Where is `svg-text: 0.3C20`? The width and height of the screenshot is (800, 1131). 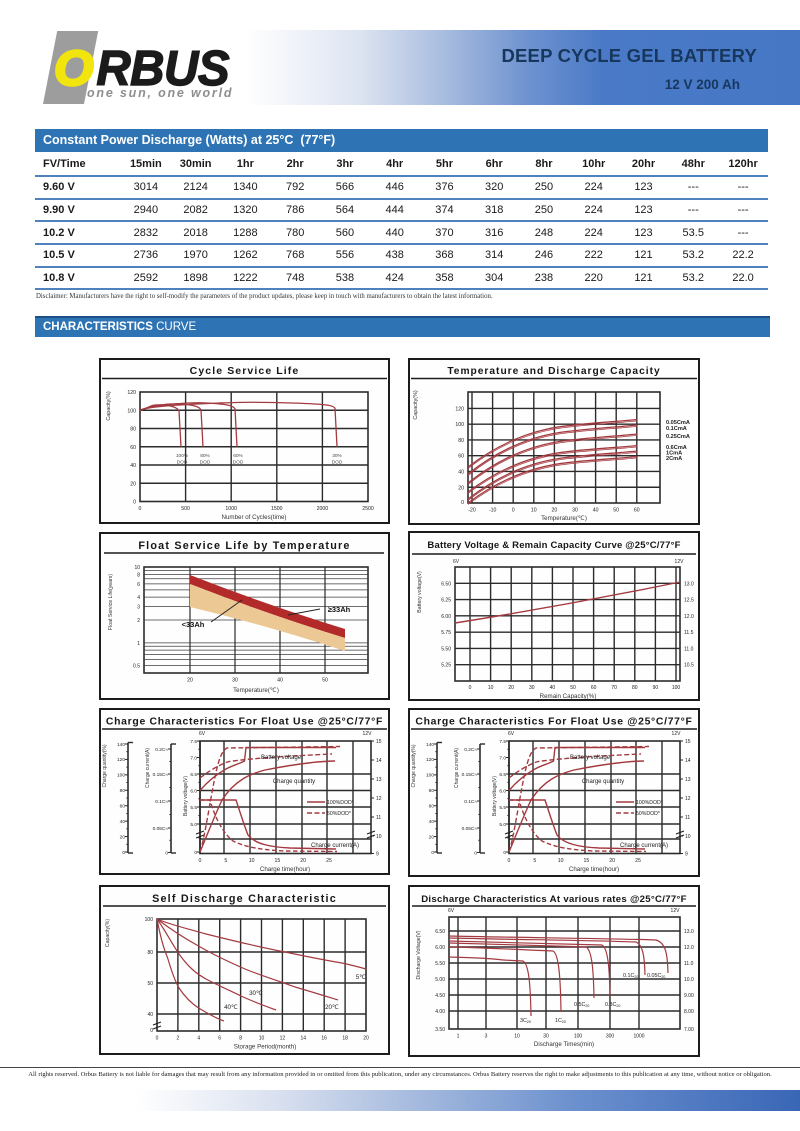
svg-text: 0.3C20 is located at coordinates (612, 1005).